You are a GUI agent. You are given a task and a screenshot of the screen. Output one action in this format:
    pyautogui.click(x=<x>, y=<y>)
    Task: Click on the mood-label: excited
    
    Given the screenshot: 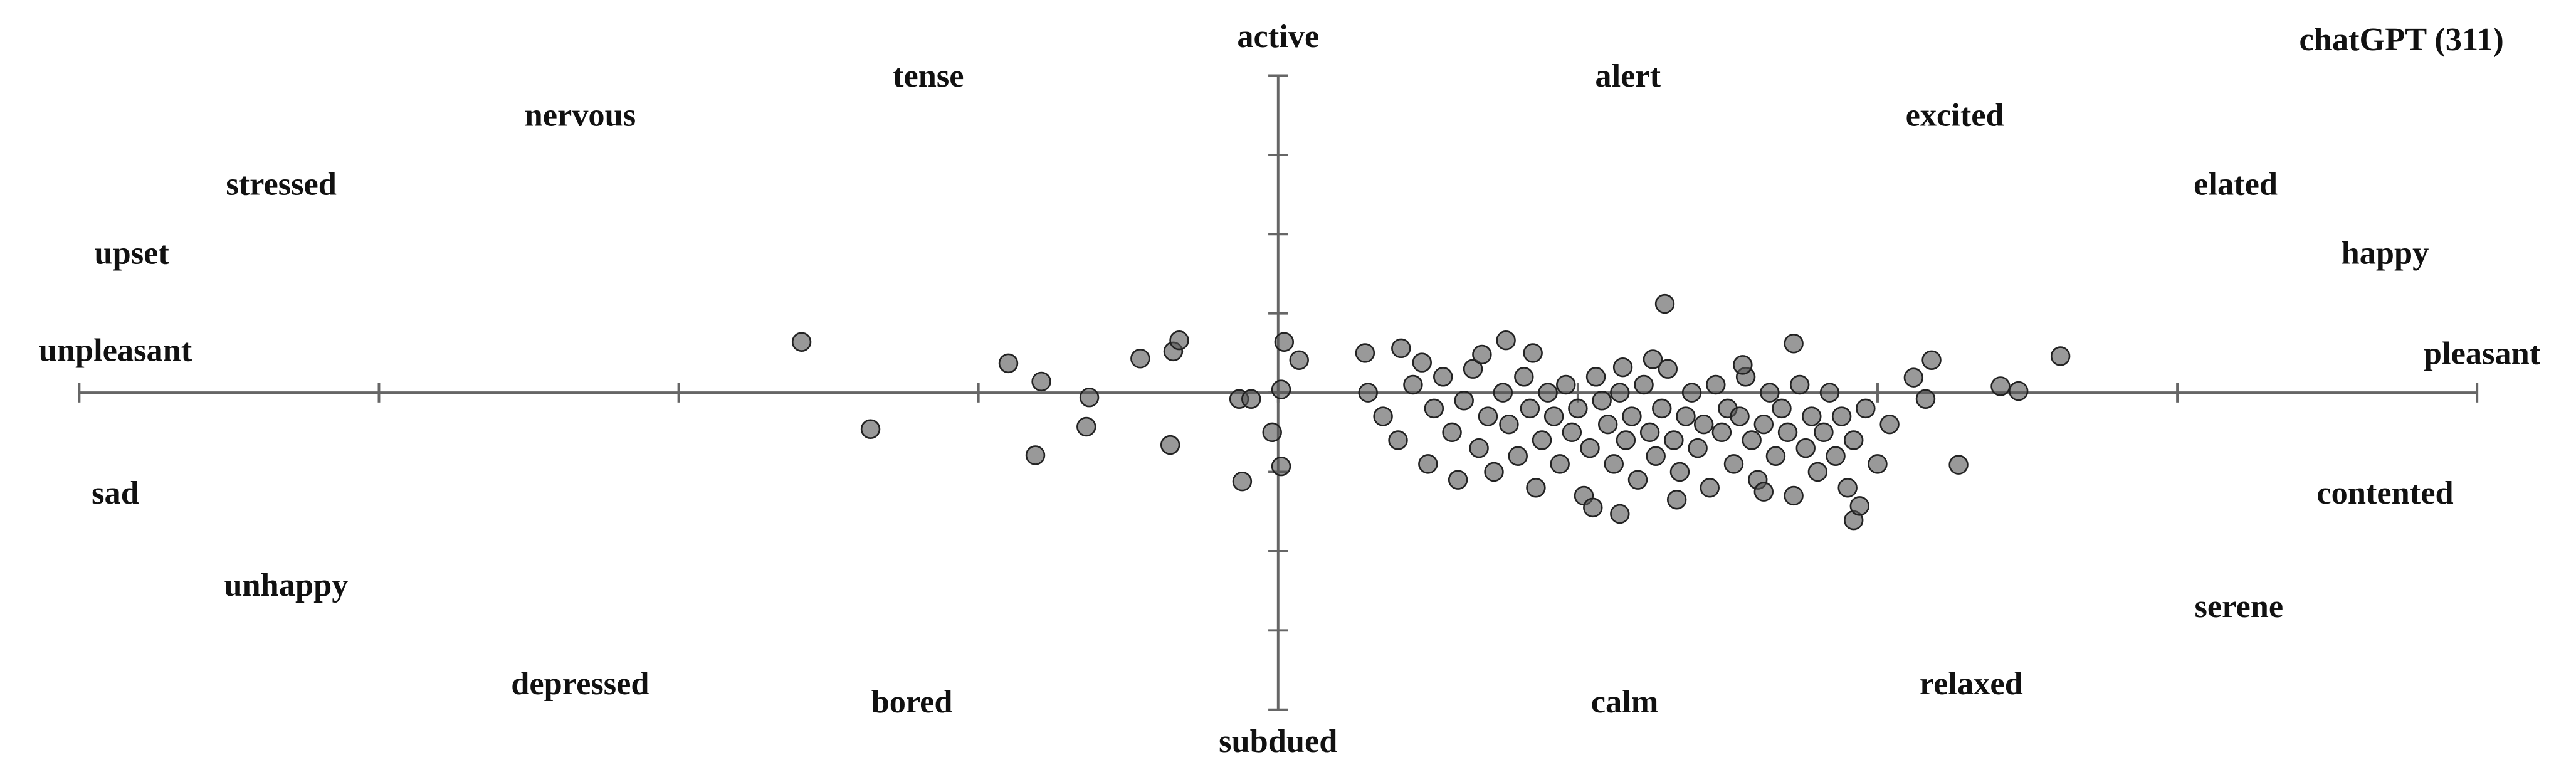 What is the action you would take?
    pyautogui.click(x=1955, y=115)
    